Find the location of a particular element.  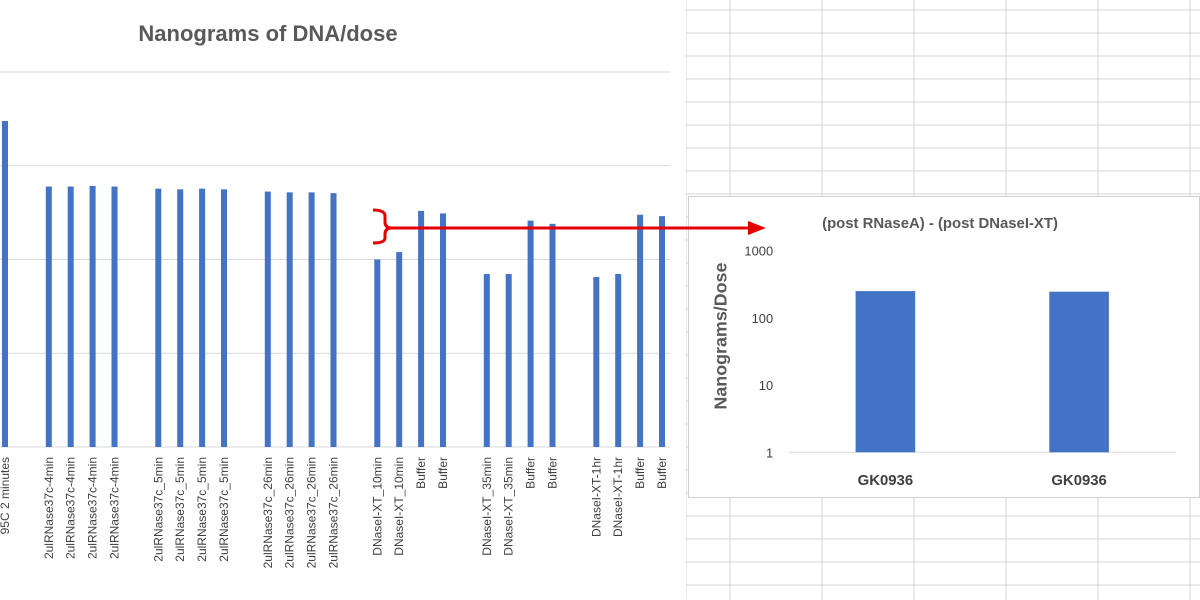

inset-y-axis-label: Nanograms/Dose is located at coordinates (720, 336).